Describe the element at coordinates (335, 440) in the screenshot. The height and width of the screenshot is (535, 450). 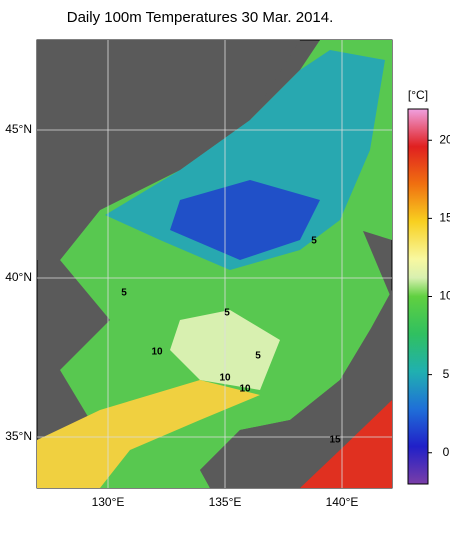
I see `contour-label: 15` at that location.